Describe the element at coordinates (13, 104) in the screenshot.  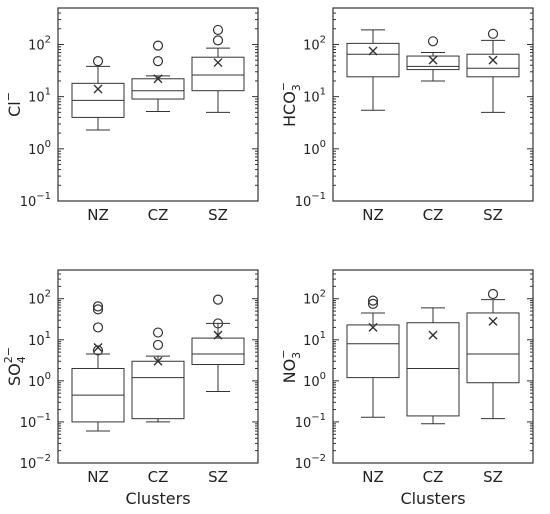
I see `y-axis-label: Cl−` at that location.